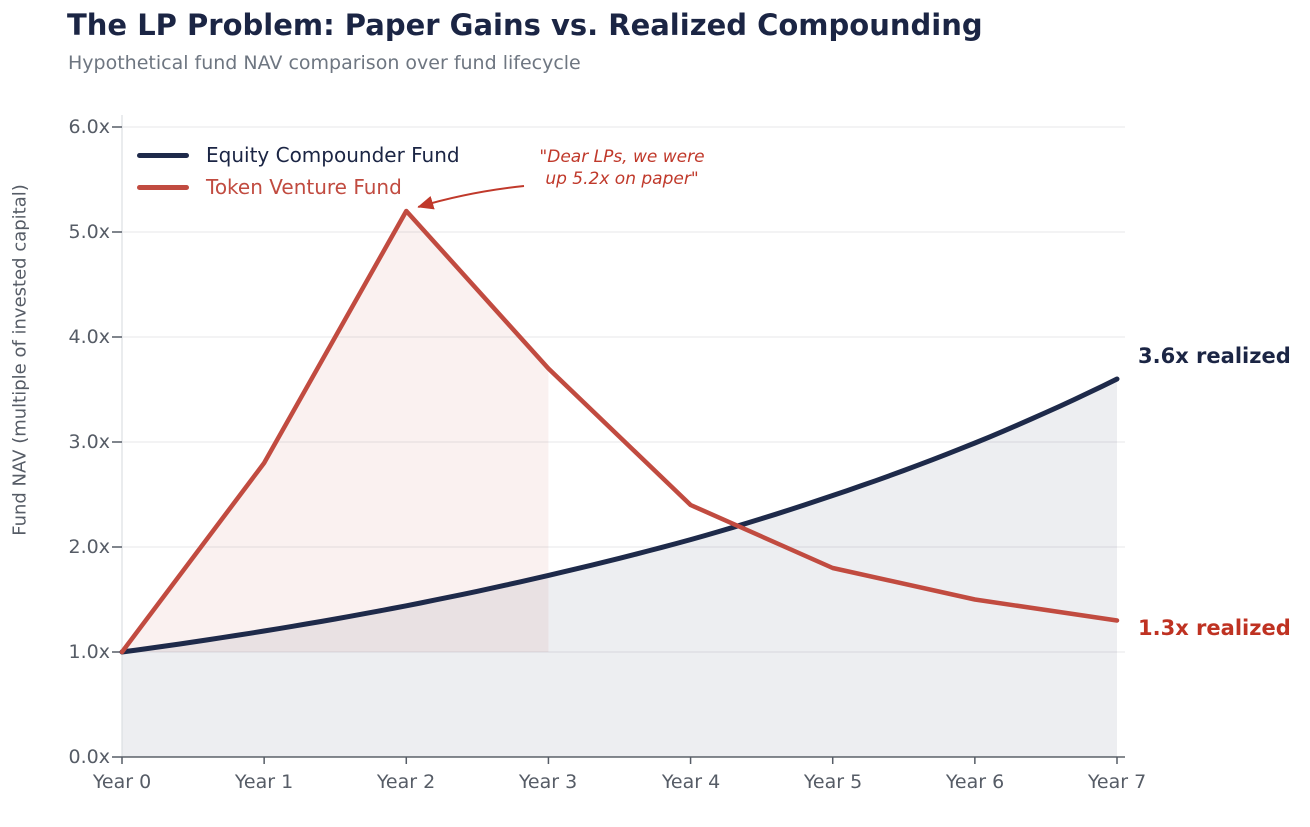 This screenshot has height=827, width=1310. What do you see at coordinates (89, 442) in the screenshot?
I see `y-tick-label-3x: 3.0x` at bounding box center [89, 442].